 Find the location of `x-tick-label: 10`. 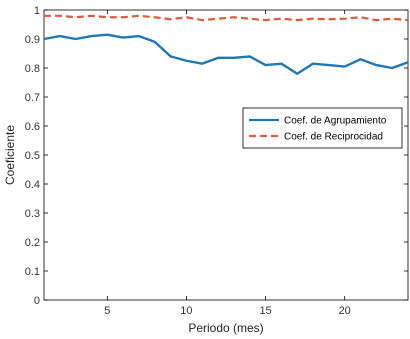

x-tick-label: 10 is located at coordinates (186, 311).